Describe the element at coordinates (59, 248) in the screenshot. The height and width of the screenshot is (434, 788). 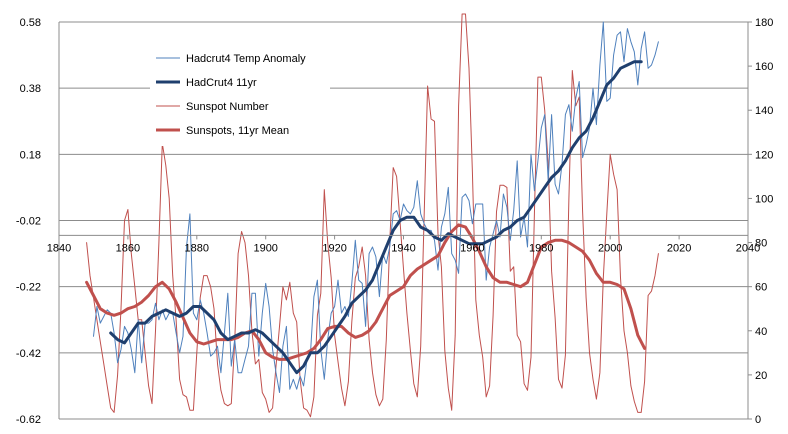
I see `x-tick-label: 1840` at that location.